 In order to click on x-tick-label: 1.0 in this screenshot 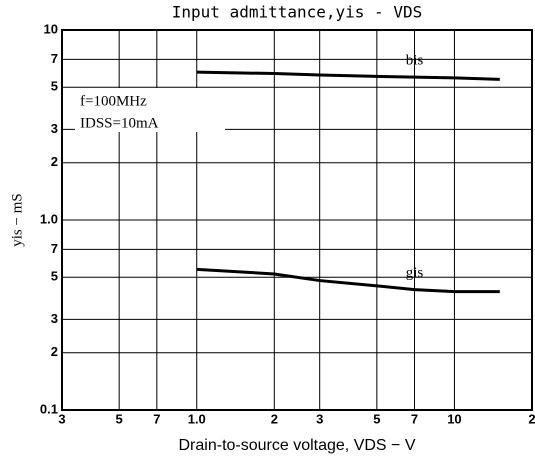, I will do `click(197, 418)`.